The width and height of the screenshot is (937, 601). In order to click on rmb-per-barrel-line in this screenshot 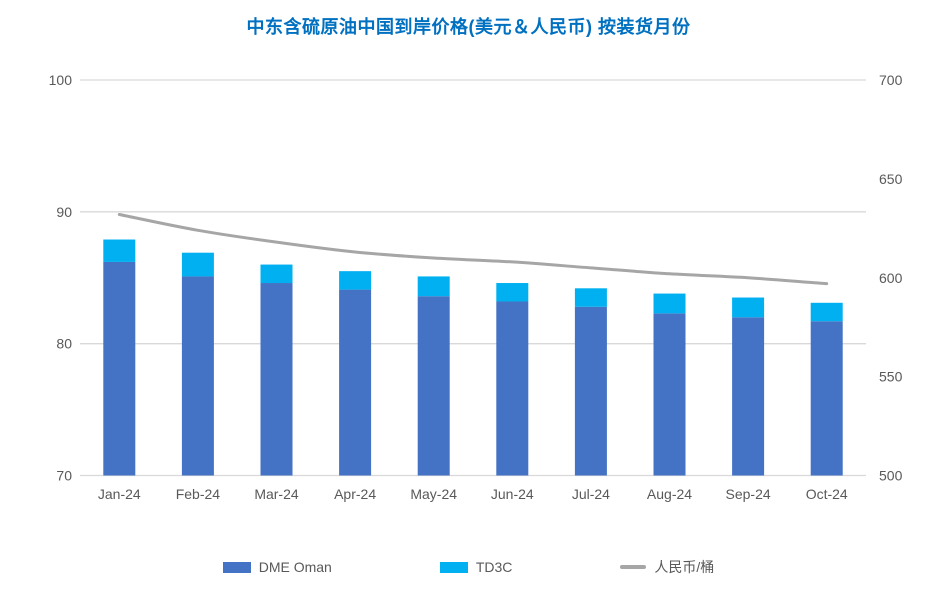, I will do `click(473, 249)`.